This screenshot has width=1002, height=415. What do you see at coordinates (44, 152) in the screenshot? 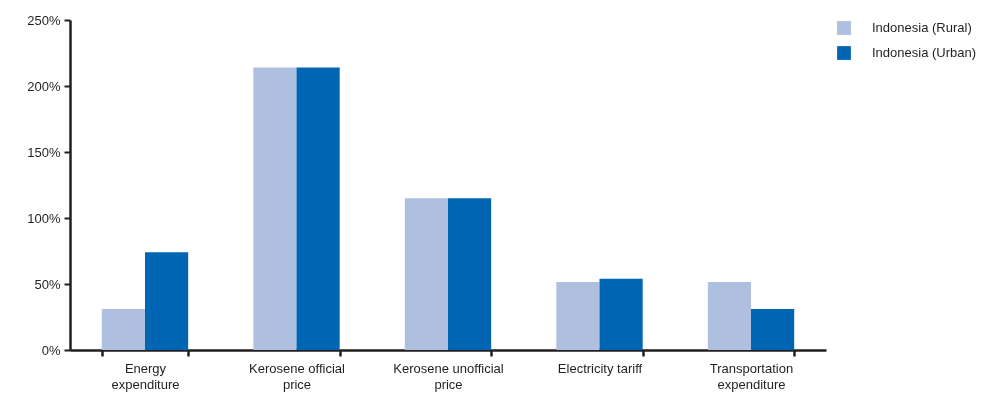
I see `y-tick-label: 150%` at bounding box center [44, 152].